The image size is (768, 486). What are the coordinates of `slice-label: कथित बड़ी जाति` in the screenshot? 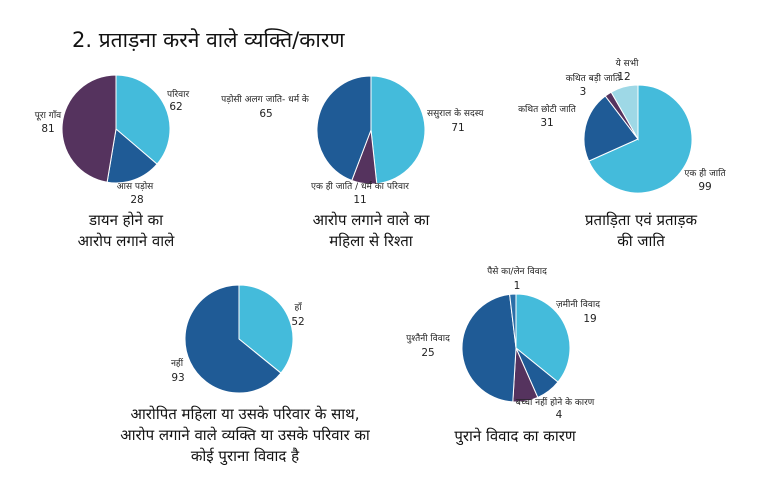 It's located at (593, 78).